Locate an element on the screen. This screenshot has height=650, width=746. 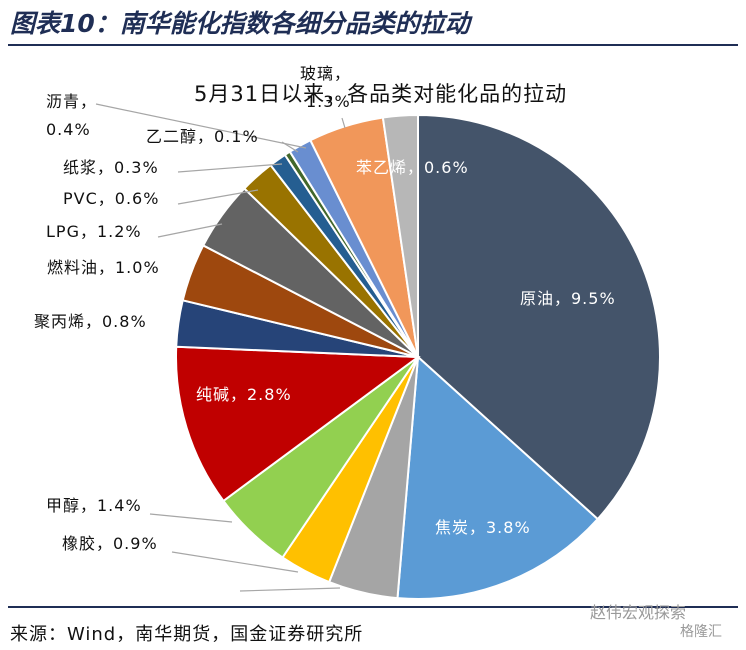
page-title: 图表10：南华能化指数各细分品类的拉动 is located at coordinates (240, 23).